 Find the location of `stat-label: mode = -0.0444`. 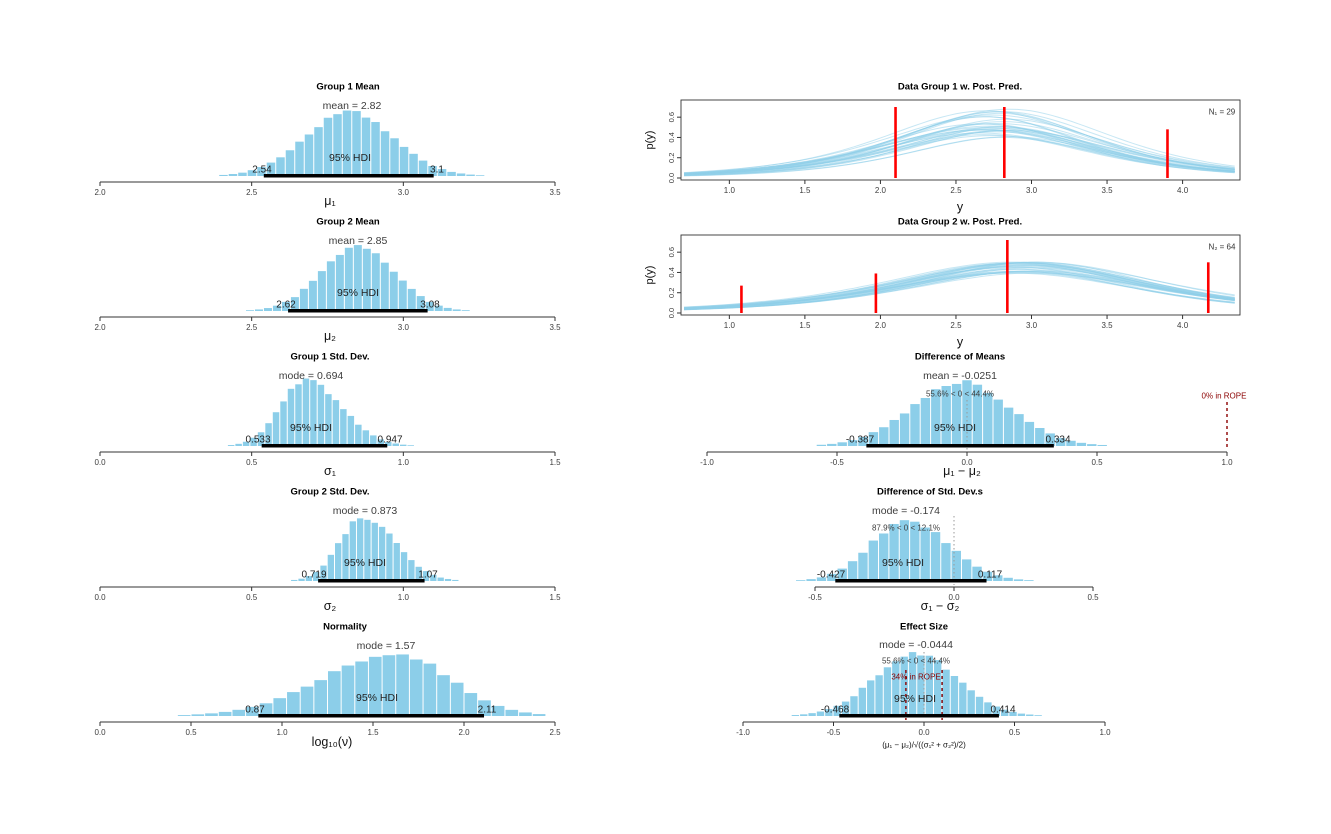

stat-label: mode = -0.0444 is located at coordinates (916, 645).